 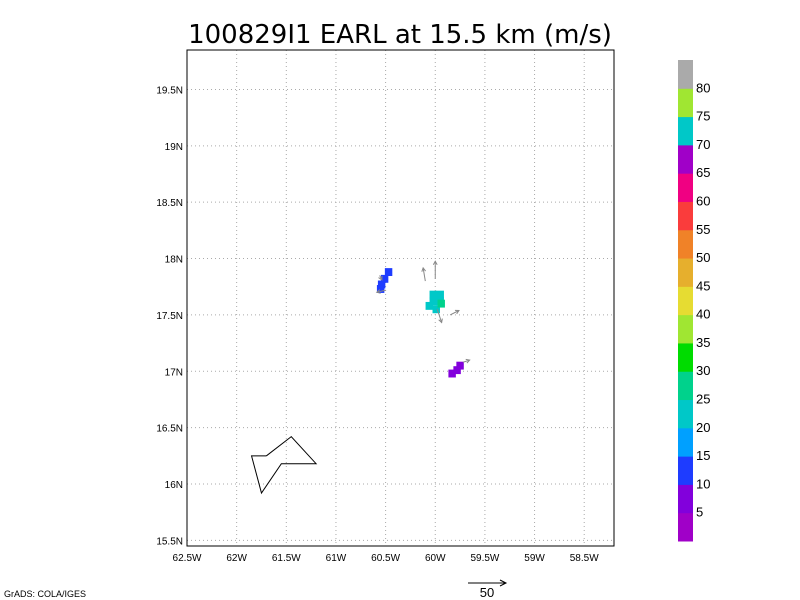 I want to click on x-tick-label: 58.5W, so click(x=584, y=558).